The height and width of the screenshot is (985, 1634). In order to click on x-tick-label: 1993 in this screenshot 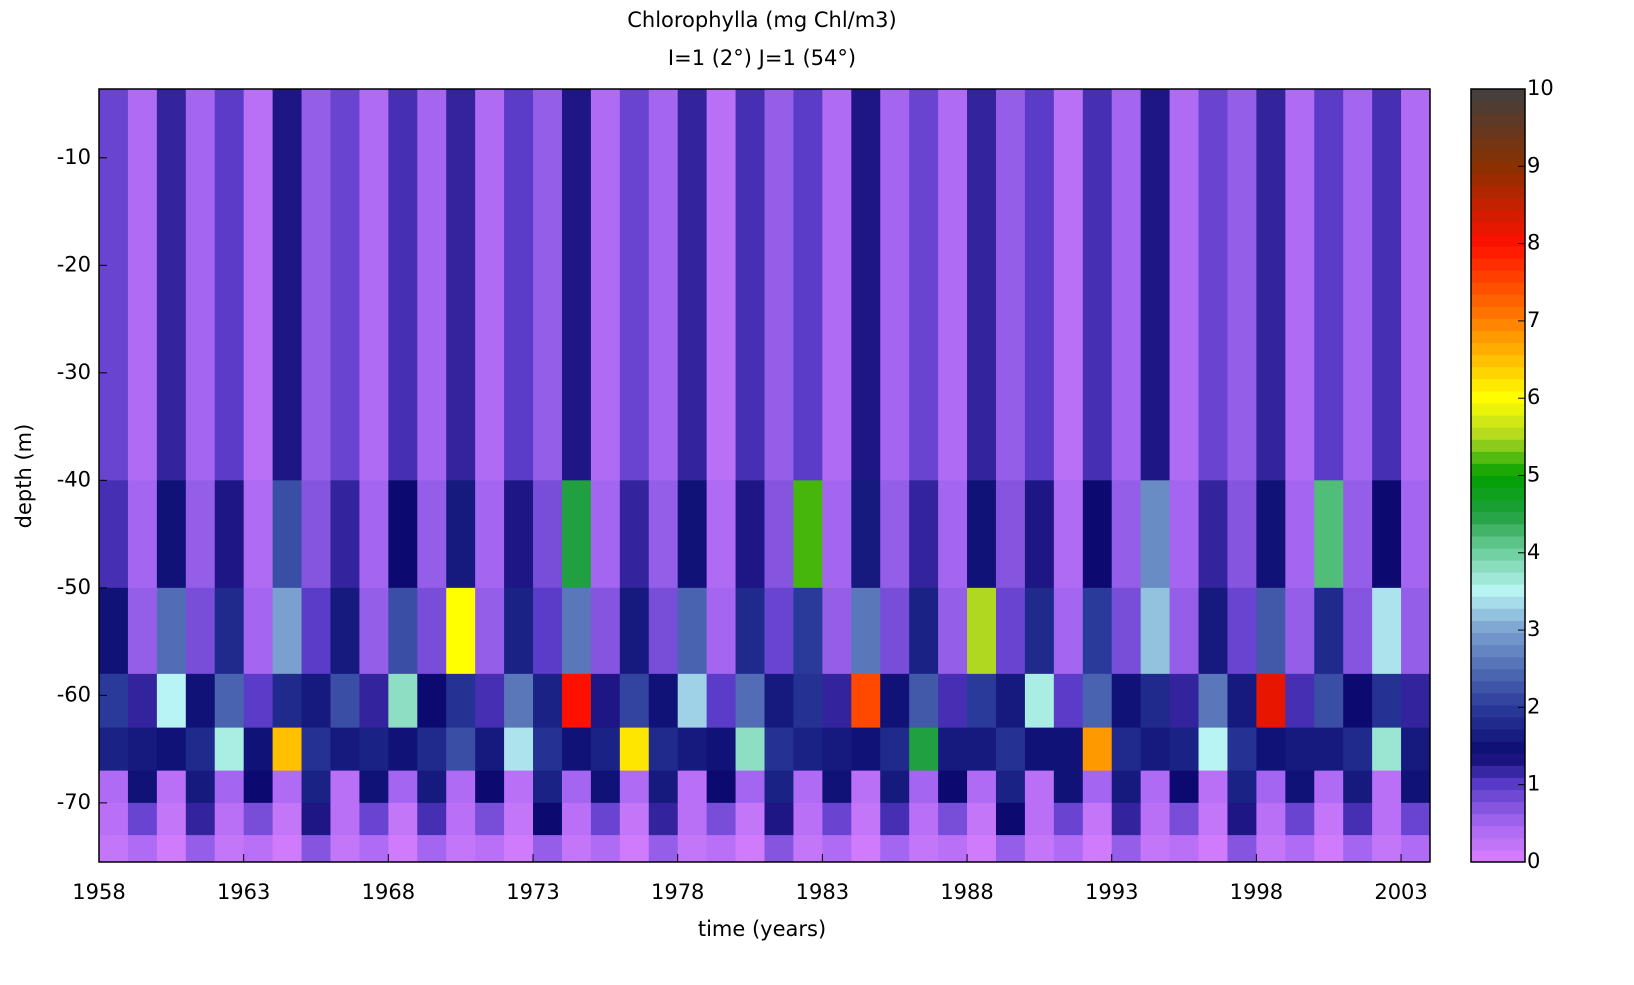, I will do `click(1111, 892)`.